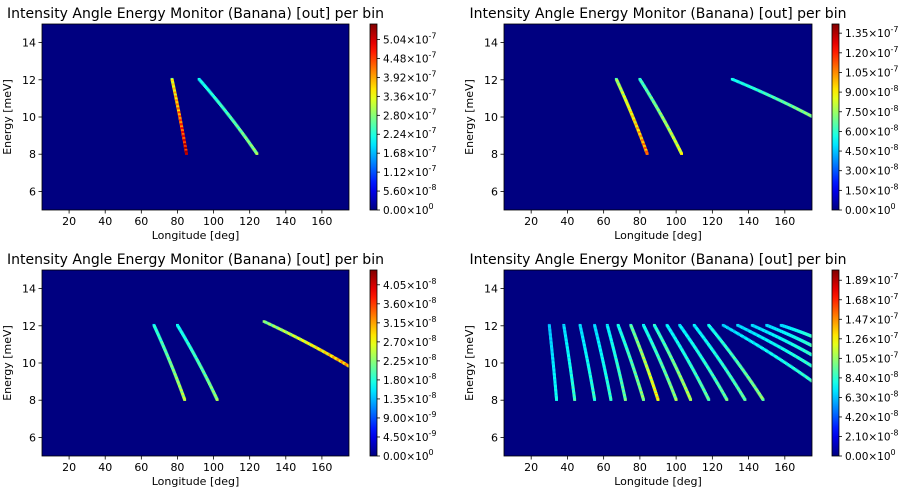 This screenshot has height=494, width=919. Describe the element at coordinates (410, 341) in the screenshot. I see `colorbar-tick-label: 2.70×10⁻⁸` at that location.